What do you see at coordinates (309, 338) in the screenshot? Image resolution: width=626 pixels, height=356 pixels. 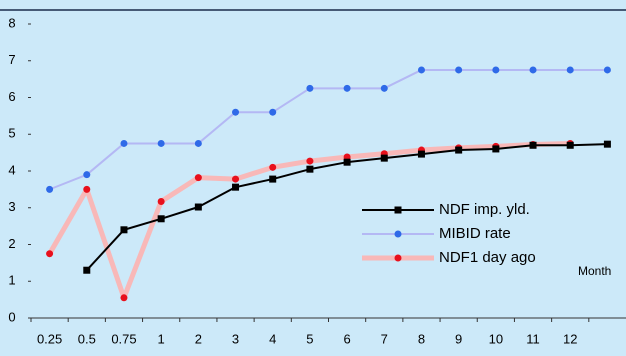 I see `x-tick-label: 5` at bounding box center [309, 338].